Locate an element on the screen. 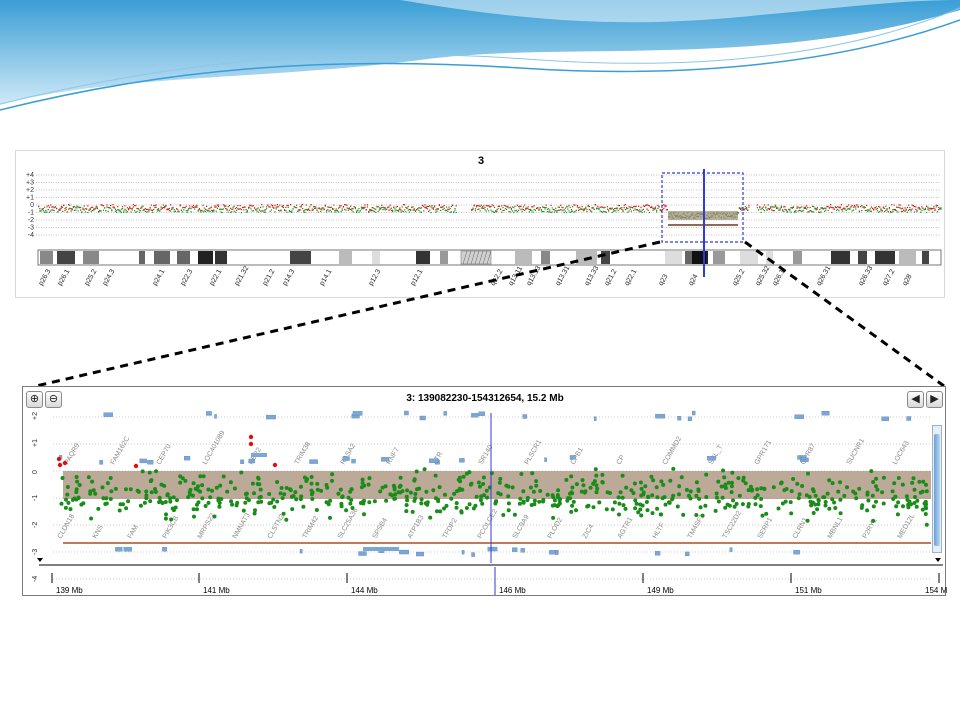 This screenshot has width=960, height=720. gene-block is located at coordinates (445, 413).